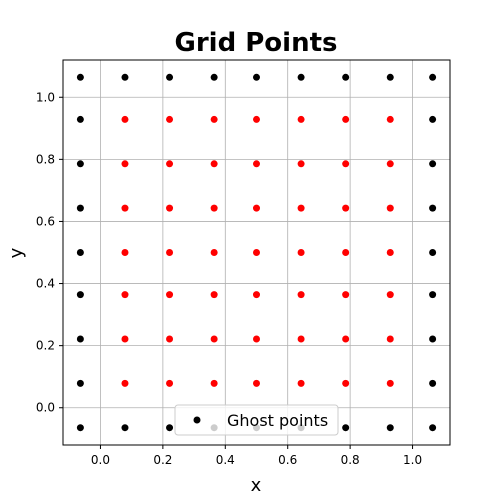 This screenshot has height=500, width=500. What do you see at coordinates (100, 460) in the screenshot?
I see `x-tick-label-0: 0.0` at bounding box center [100, 460].